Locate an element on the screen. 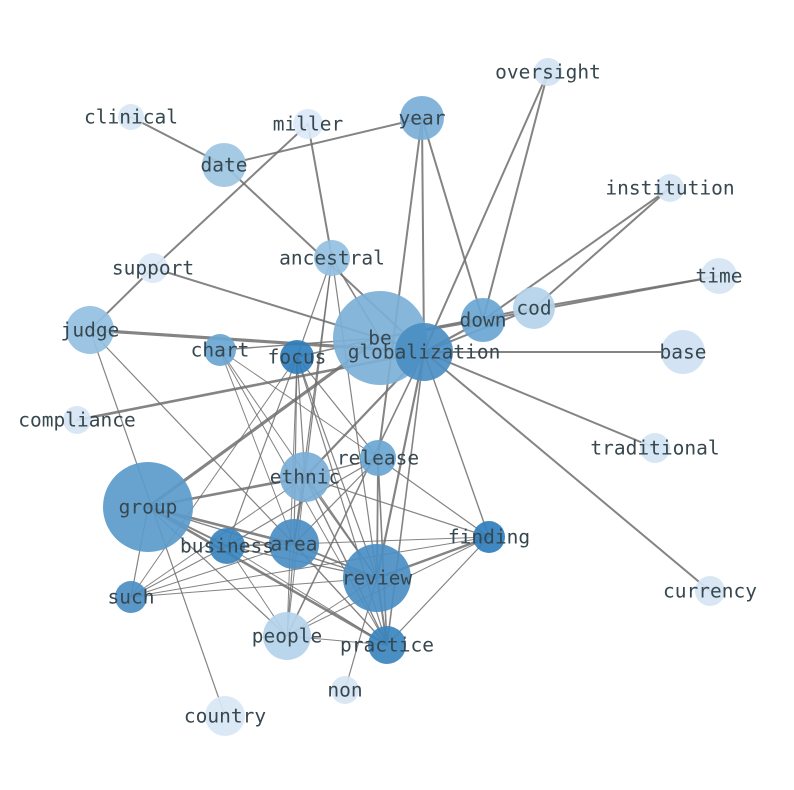 The image size is (794, 790). graph-node-non is located at coordinates (345, 690).